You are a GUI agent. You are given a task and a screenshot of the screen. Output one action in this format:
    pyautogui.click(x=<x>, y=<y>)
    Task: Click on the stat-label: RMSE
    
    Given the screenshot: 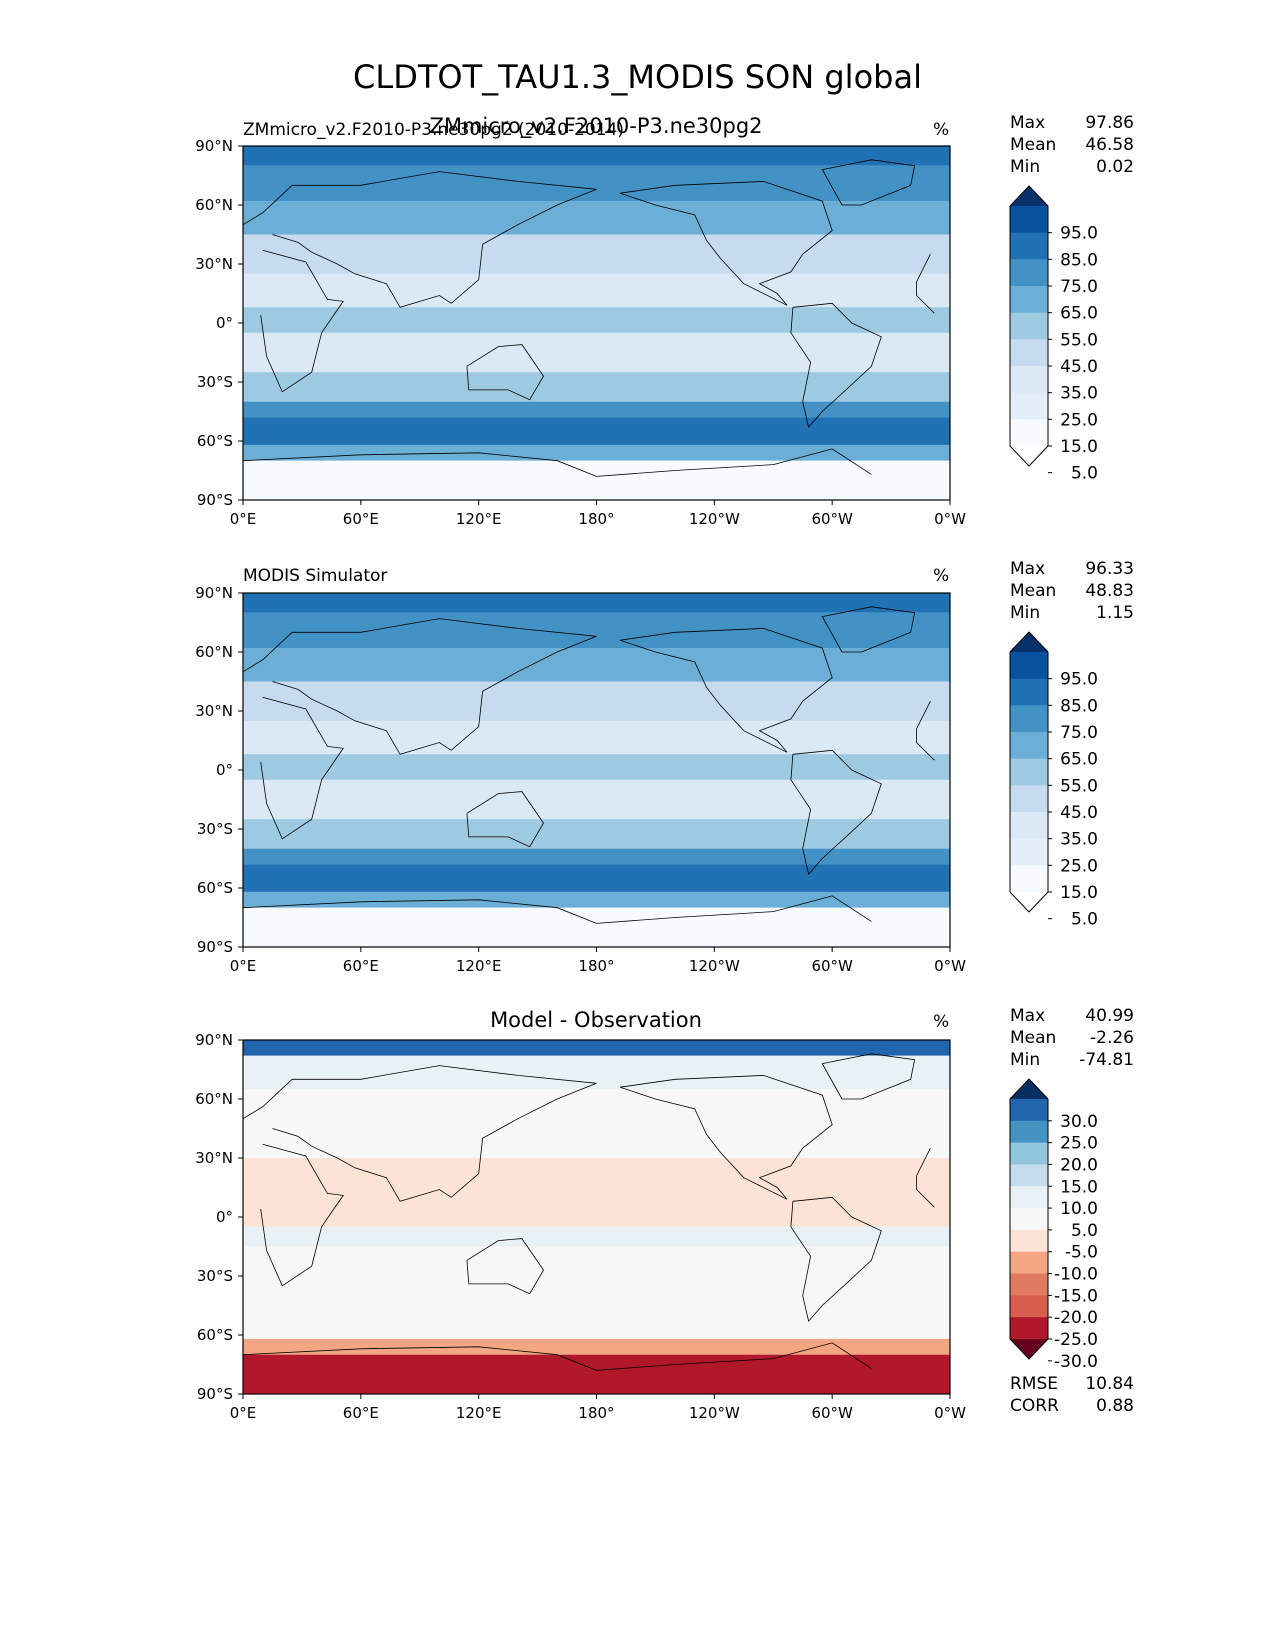 What is the action you would take?
    pyautogui.click(x=1034, y=1384)
    